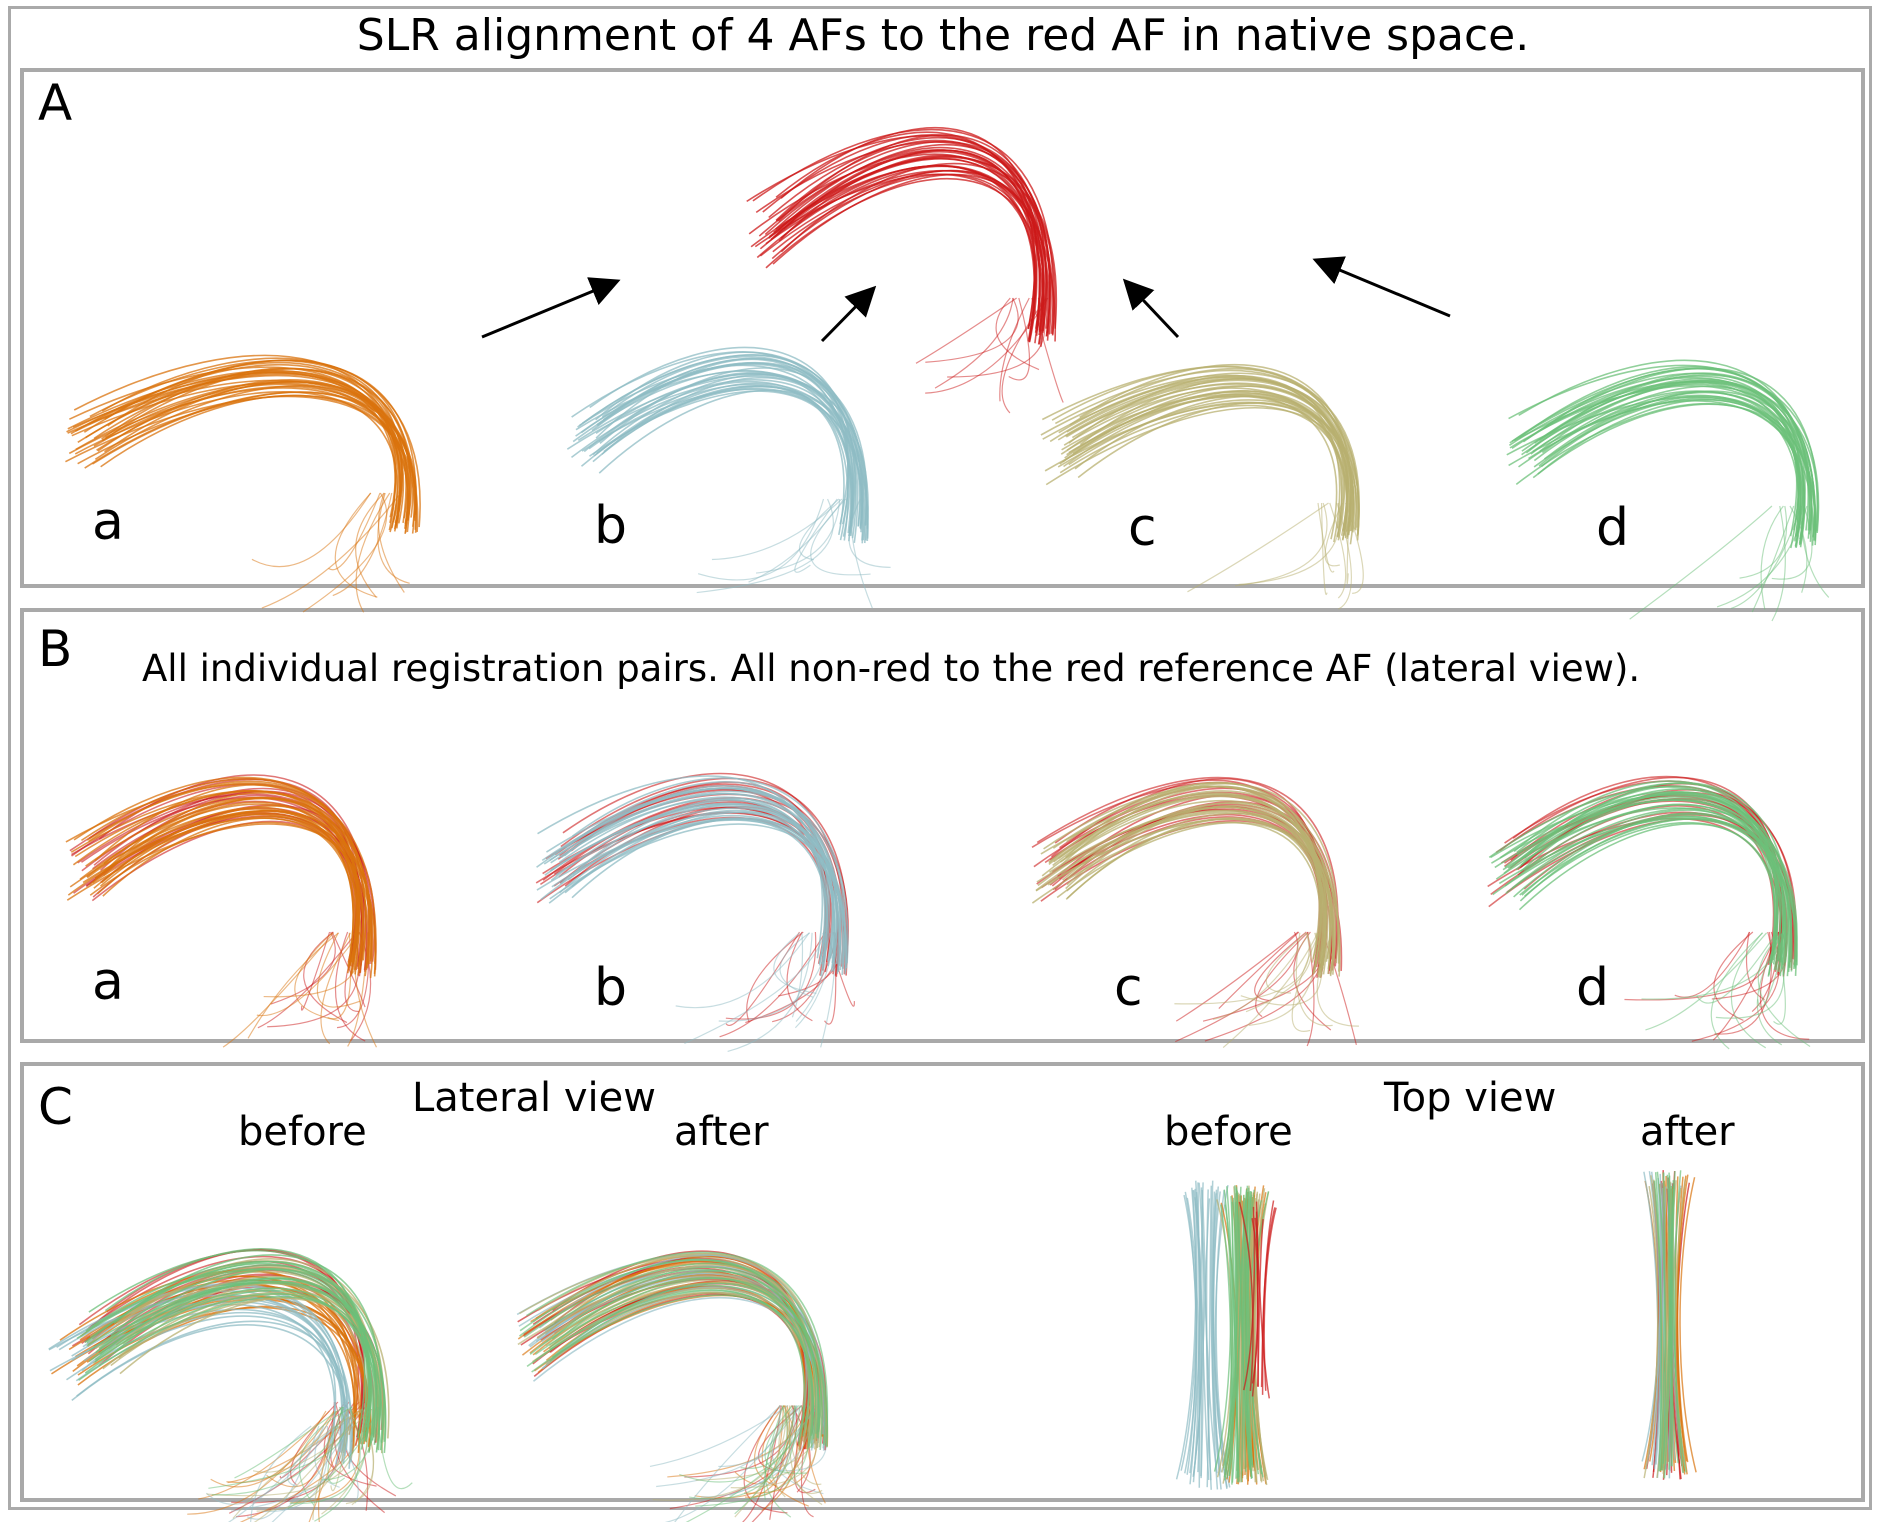  I want to click on lateral-after-label: after, so click(721, 1132).